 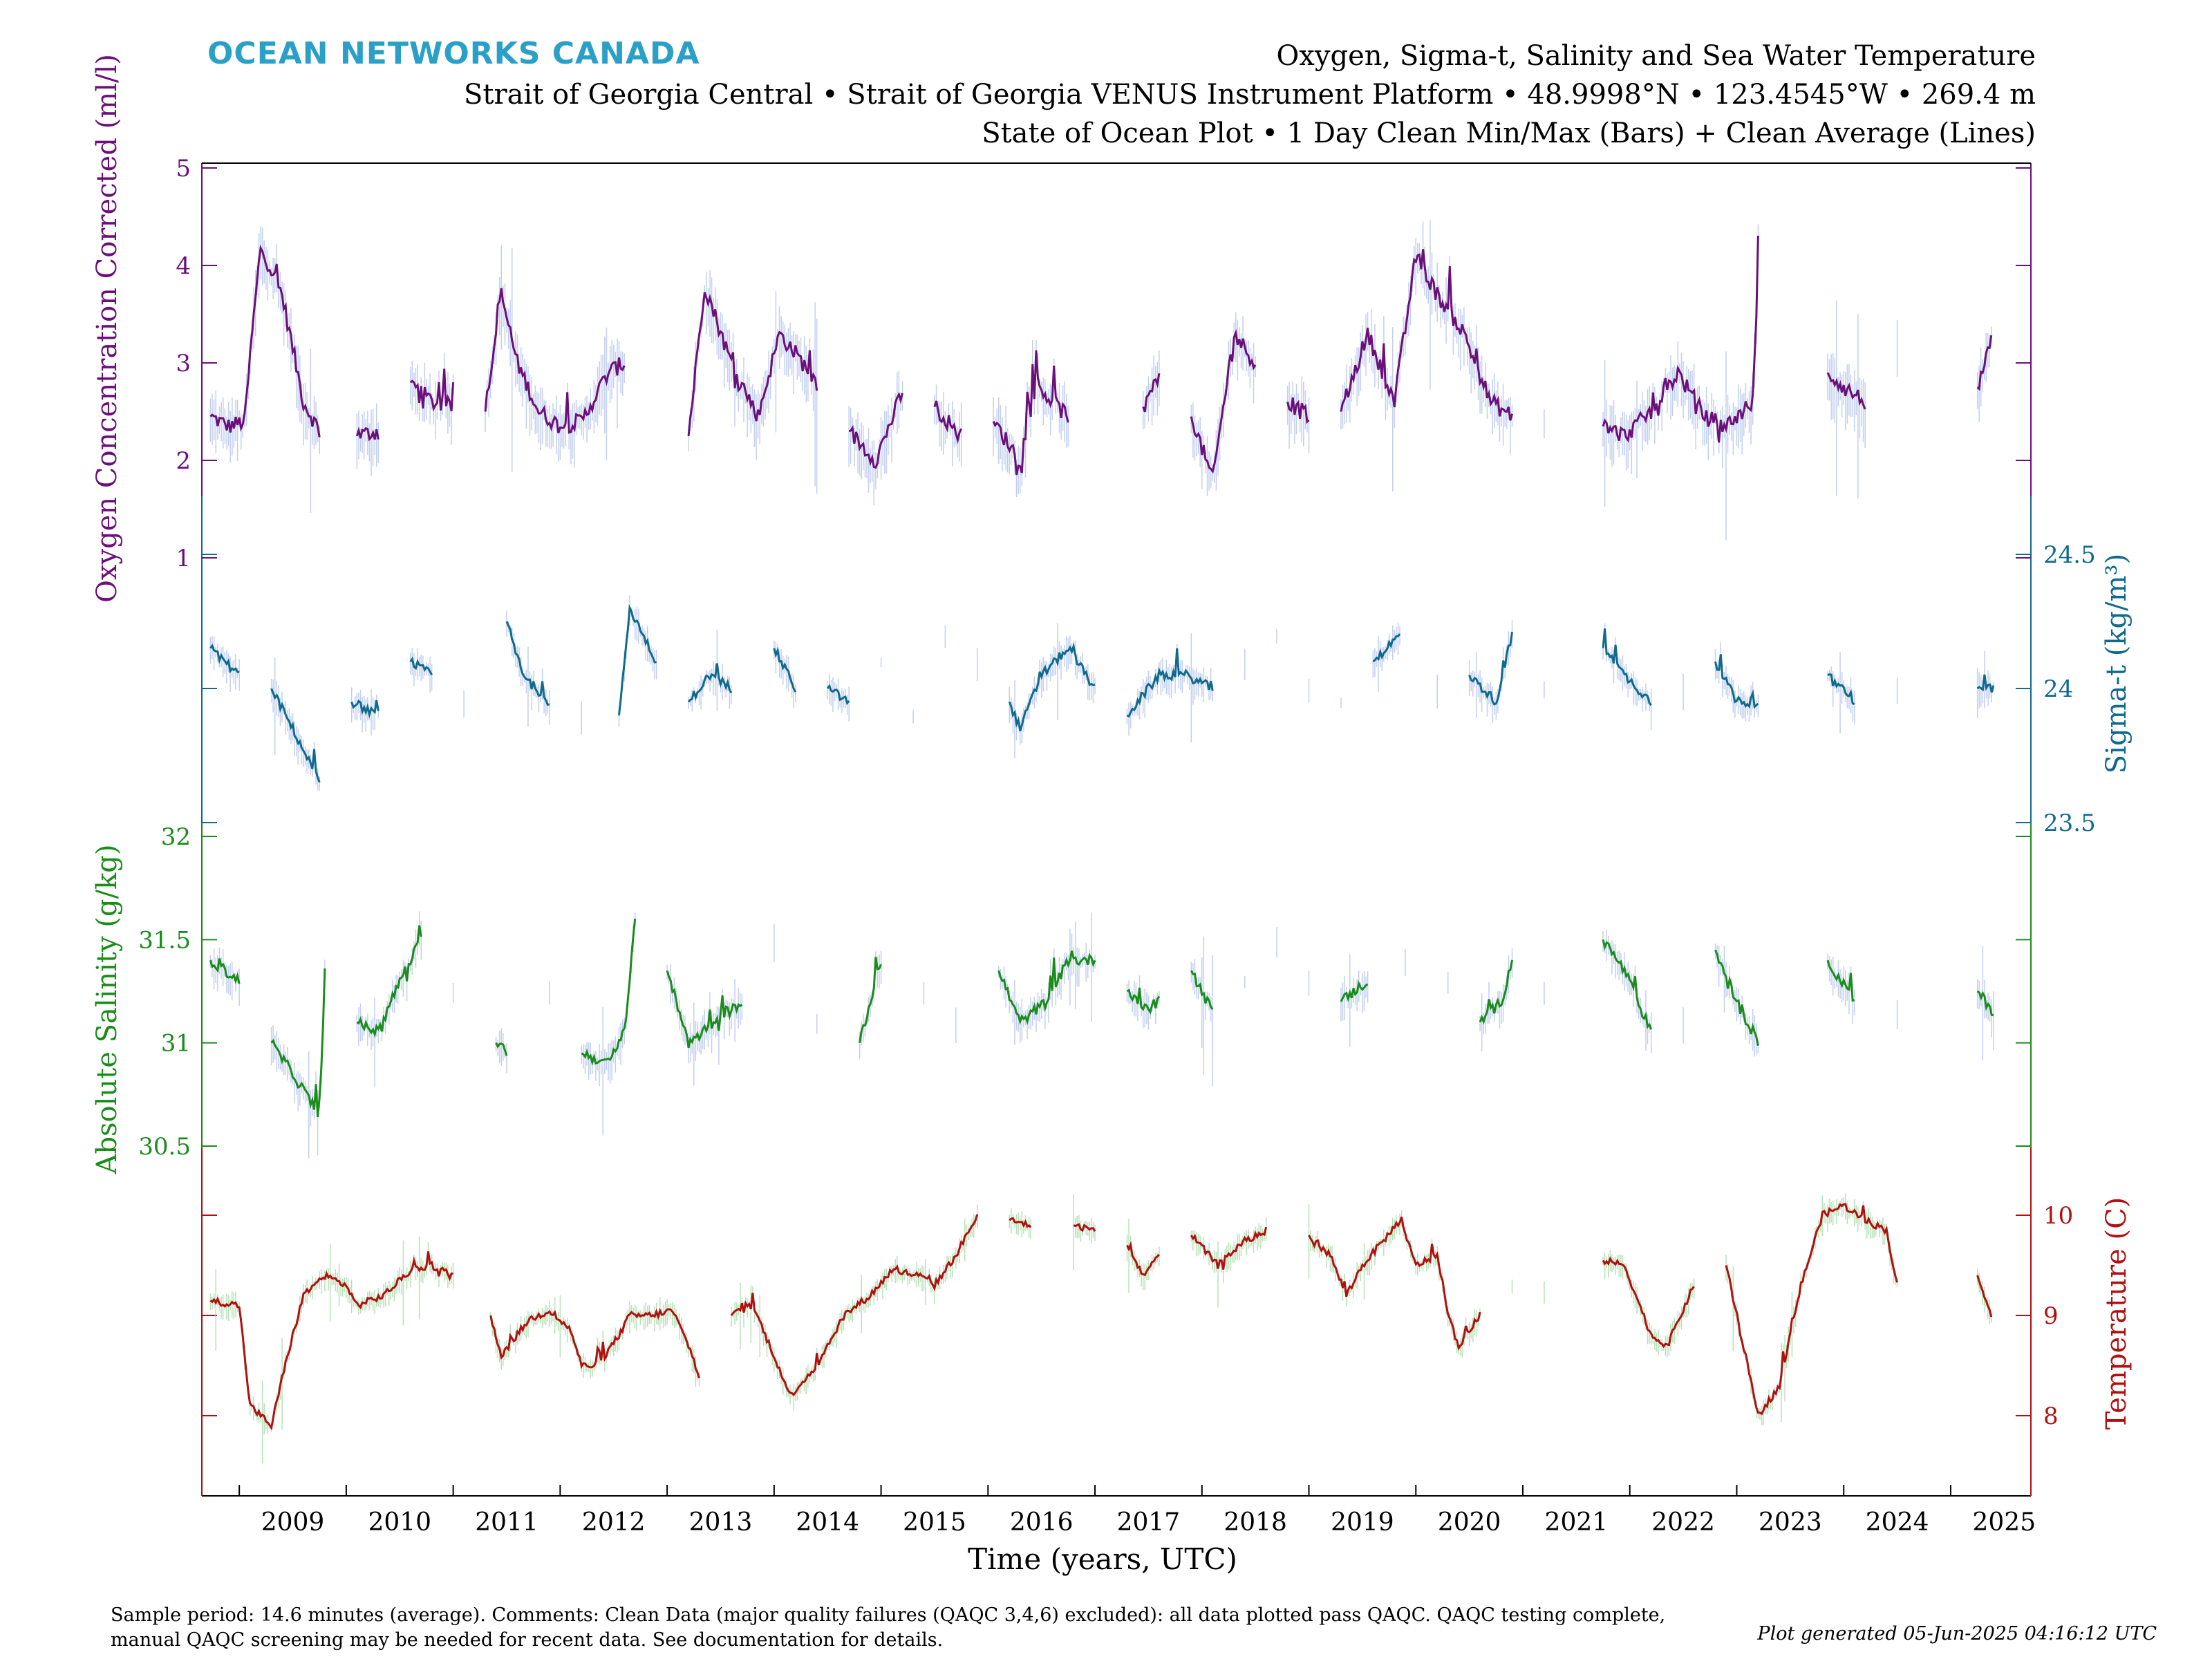 What do you see at coordinates (721, 1522) in the screenshot?
I see `x-tick-label: 2013` at bounding box center [721, 1522].